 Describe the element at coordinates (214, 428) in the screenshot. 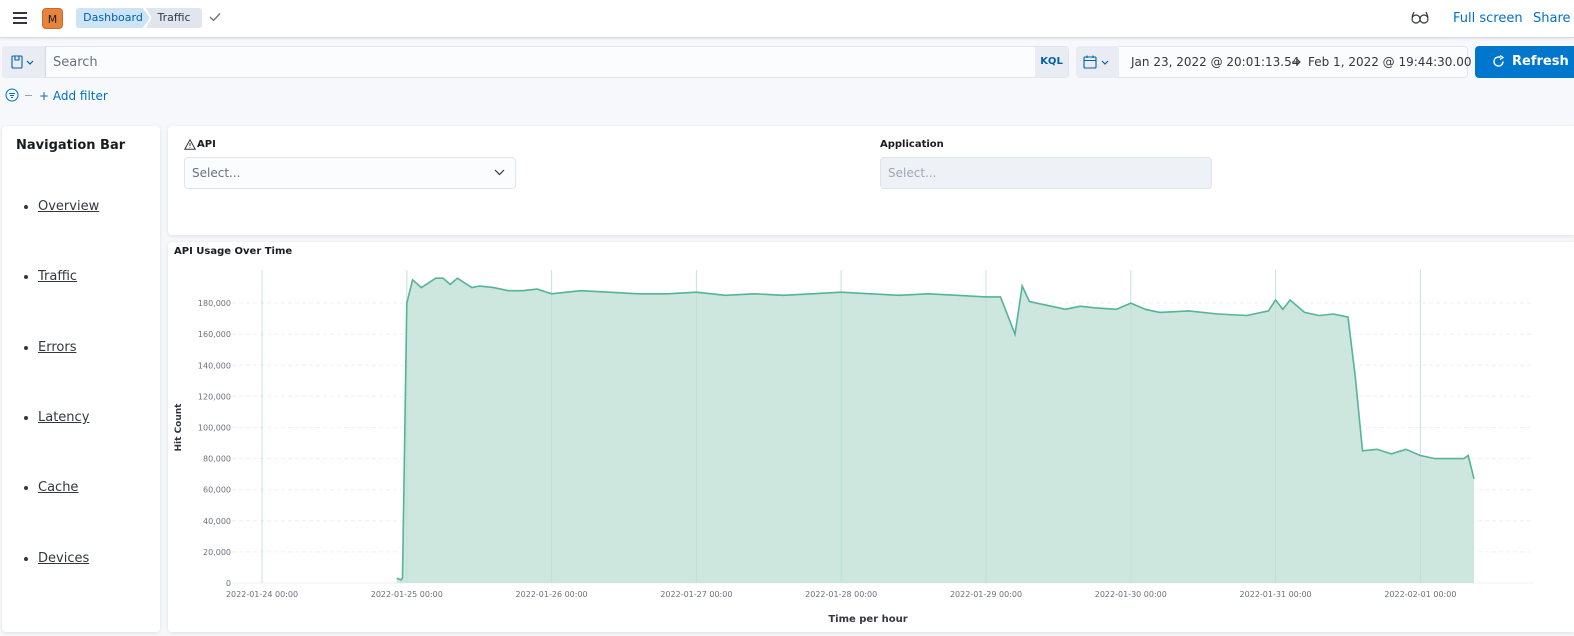

I see `y-tick-label: 100,000` at that location.